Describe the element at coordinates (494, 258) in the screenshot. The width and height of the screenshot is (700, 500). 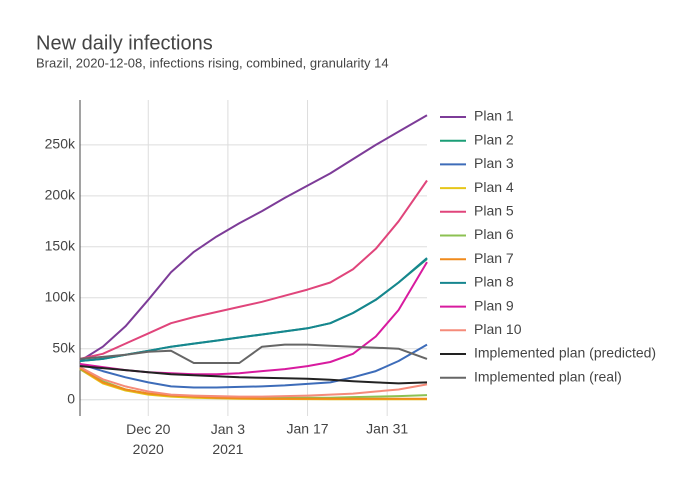
I see `legend-label: Plan 7` at that location.